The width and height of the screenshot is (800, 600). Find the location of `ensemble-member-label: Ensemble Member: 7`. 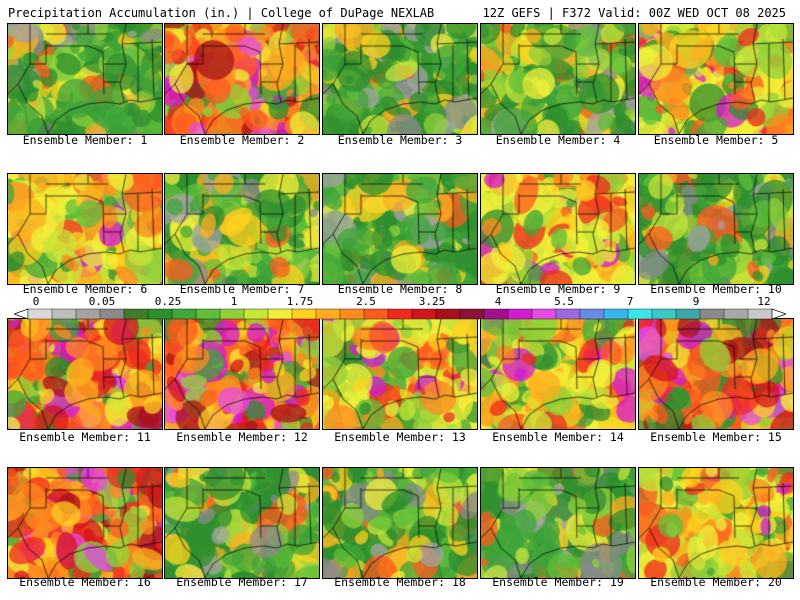

ensemble-member-label: Ensemble Member: 7 is located at coordinates (242, 289).